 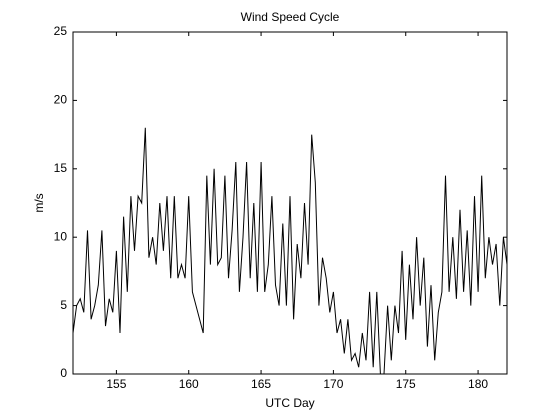 What do you see at coordinates (61, 168) in the screenshot?
I see `y-tick-label: 15` at bounding box center [61, 168].